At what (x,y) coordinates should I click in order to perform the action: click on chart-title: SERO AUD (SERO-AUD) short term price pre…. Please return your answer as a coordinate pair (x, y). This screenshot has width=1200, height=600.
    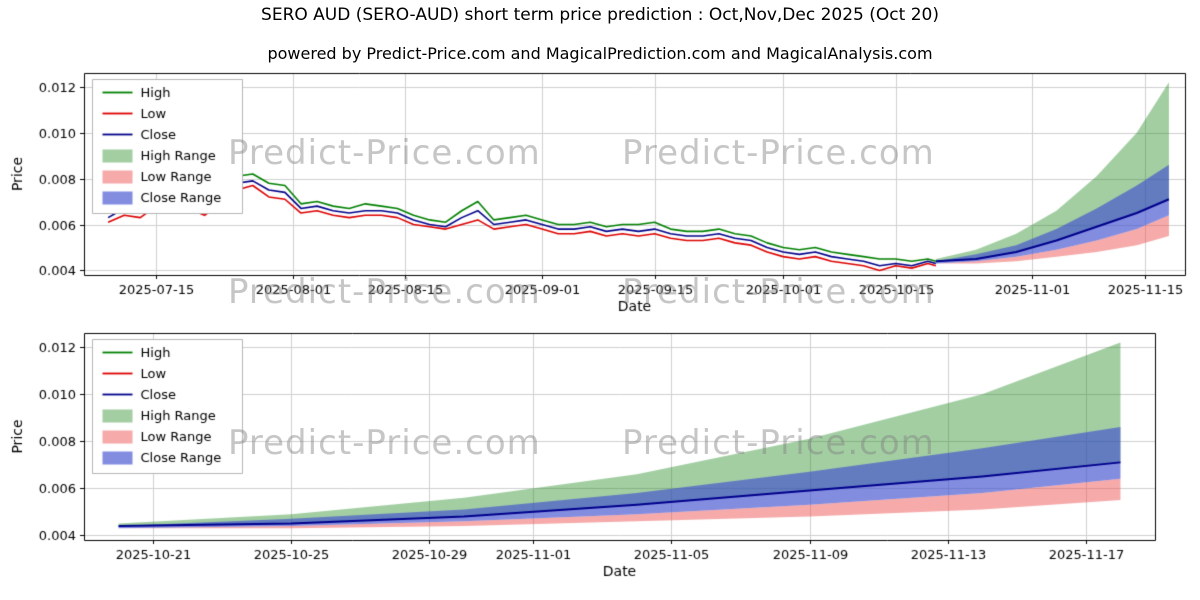
    Looking at the image, I should click on (600, 15).